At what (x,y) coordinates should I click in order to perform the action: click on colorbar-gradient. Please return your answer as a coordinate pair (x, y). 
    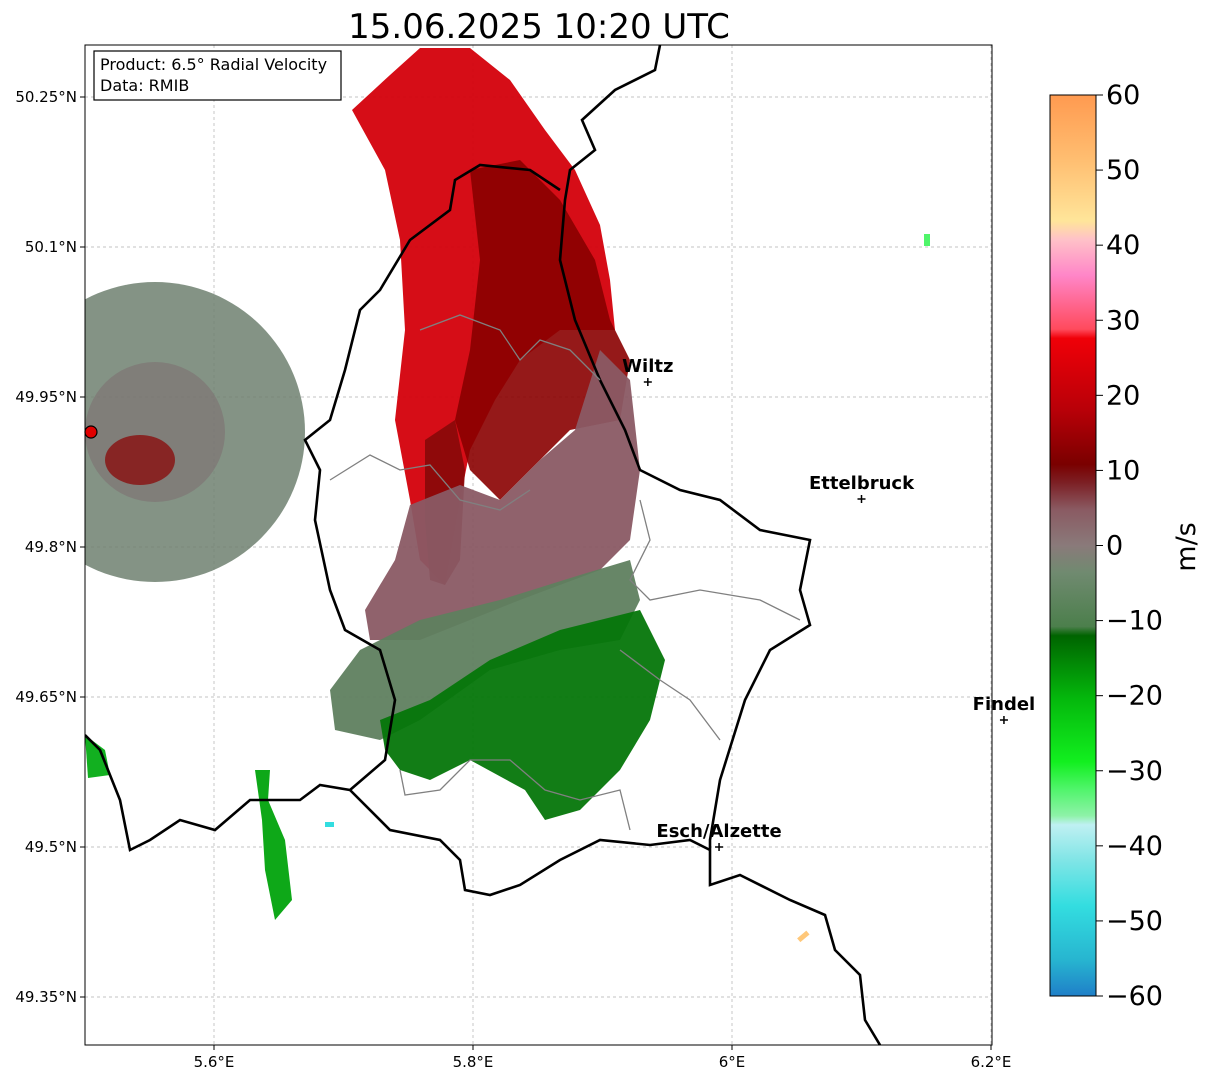
    Looking at the image, I should click on (1073, 545).